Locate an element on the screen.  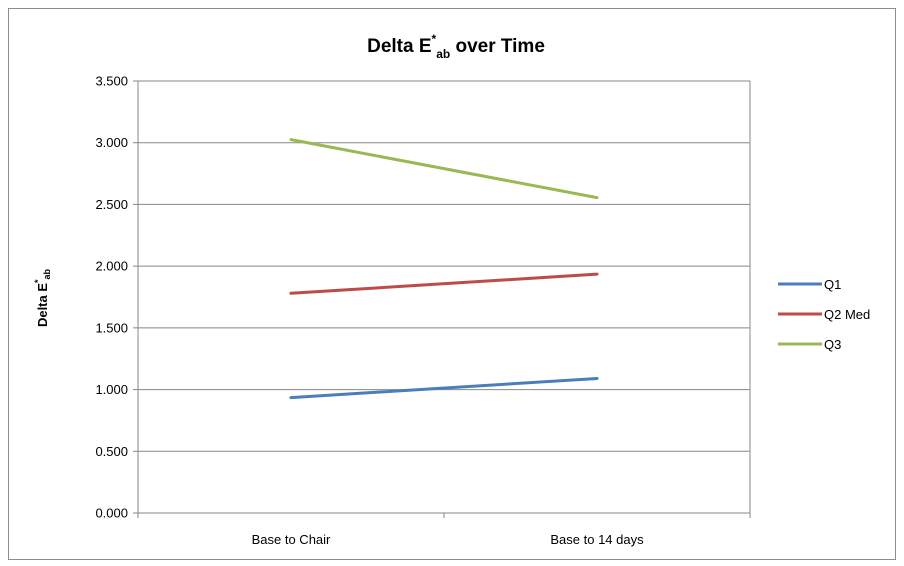
x-tick-label: Base to Chair is located at coordinates (291, 539).